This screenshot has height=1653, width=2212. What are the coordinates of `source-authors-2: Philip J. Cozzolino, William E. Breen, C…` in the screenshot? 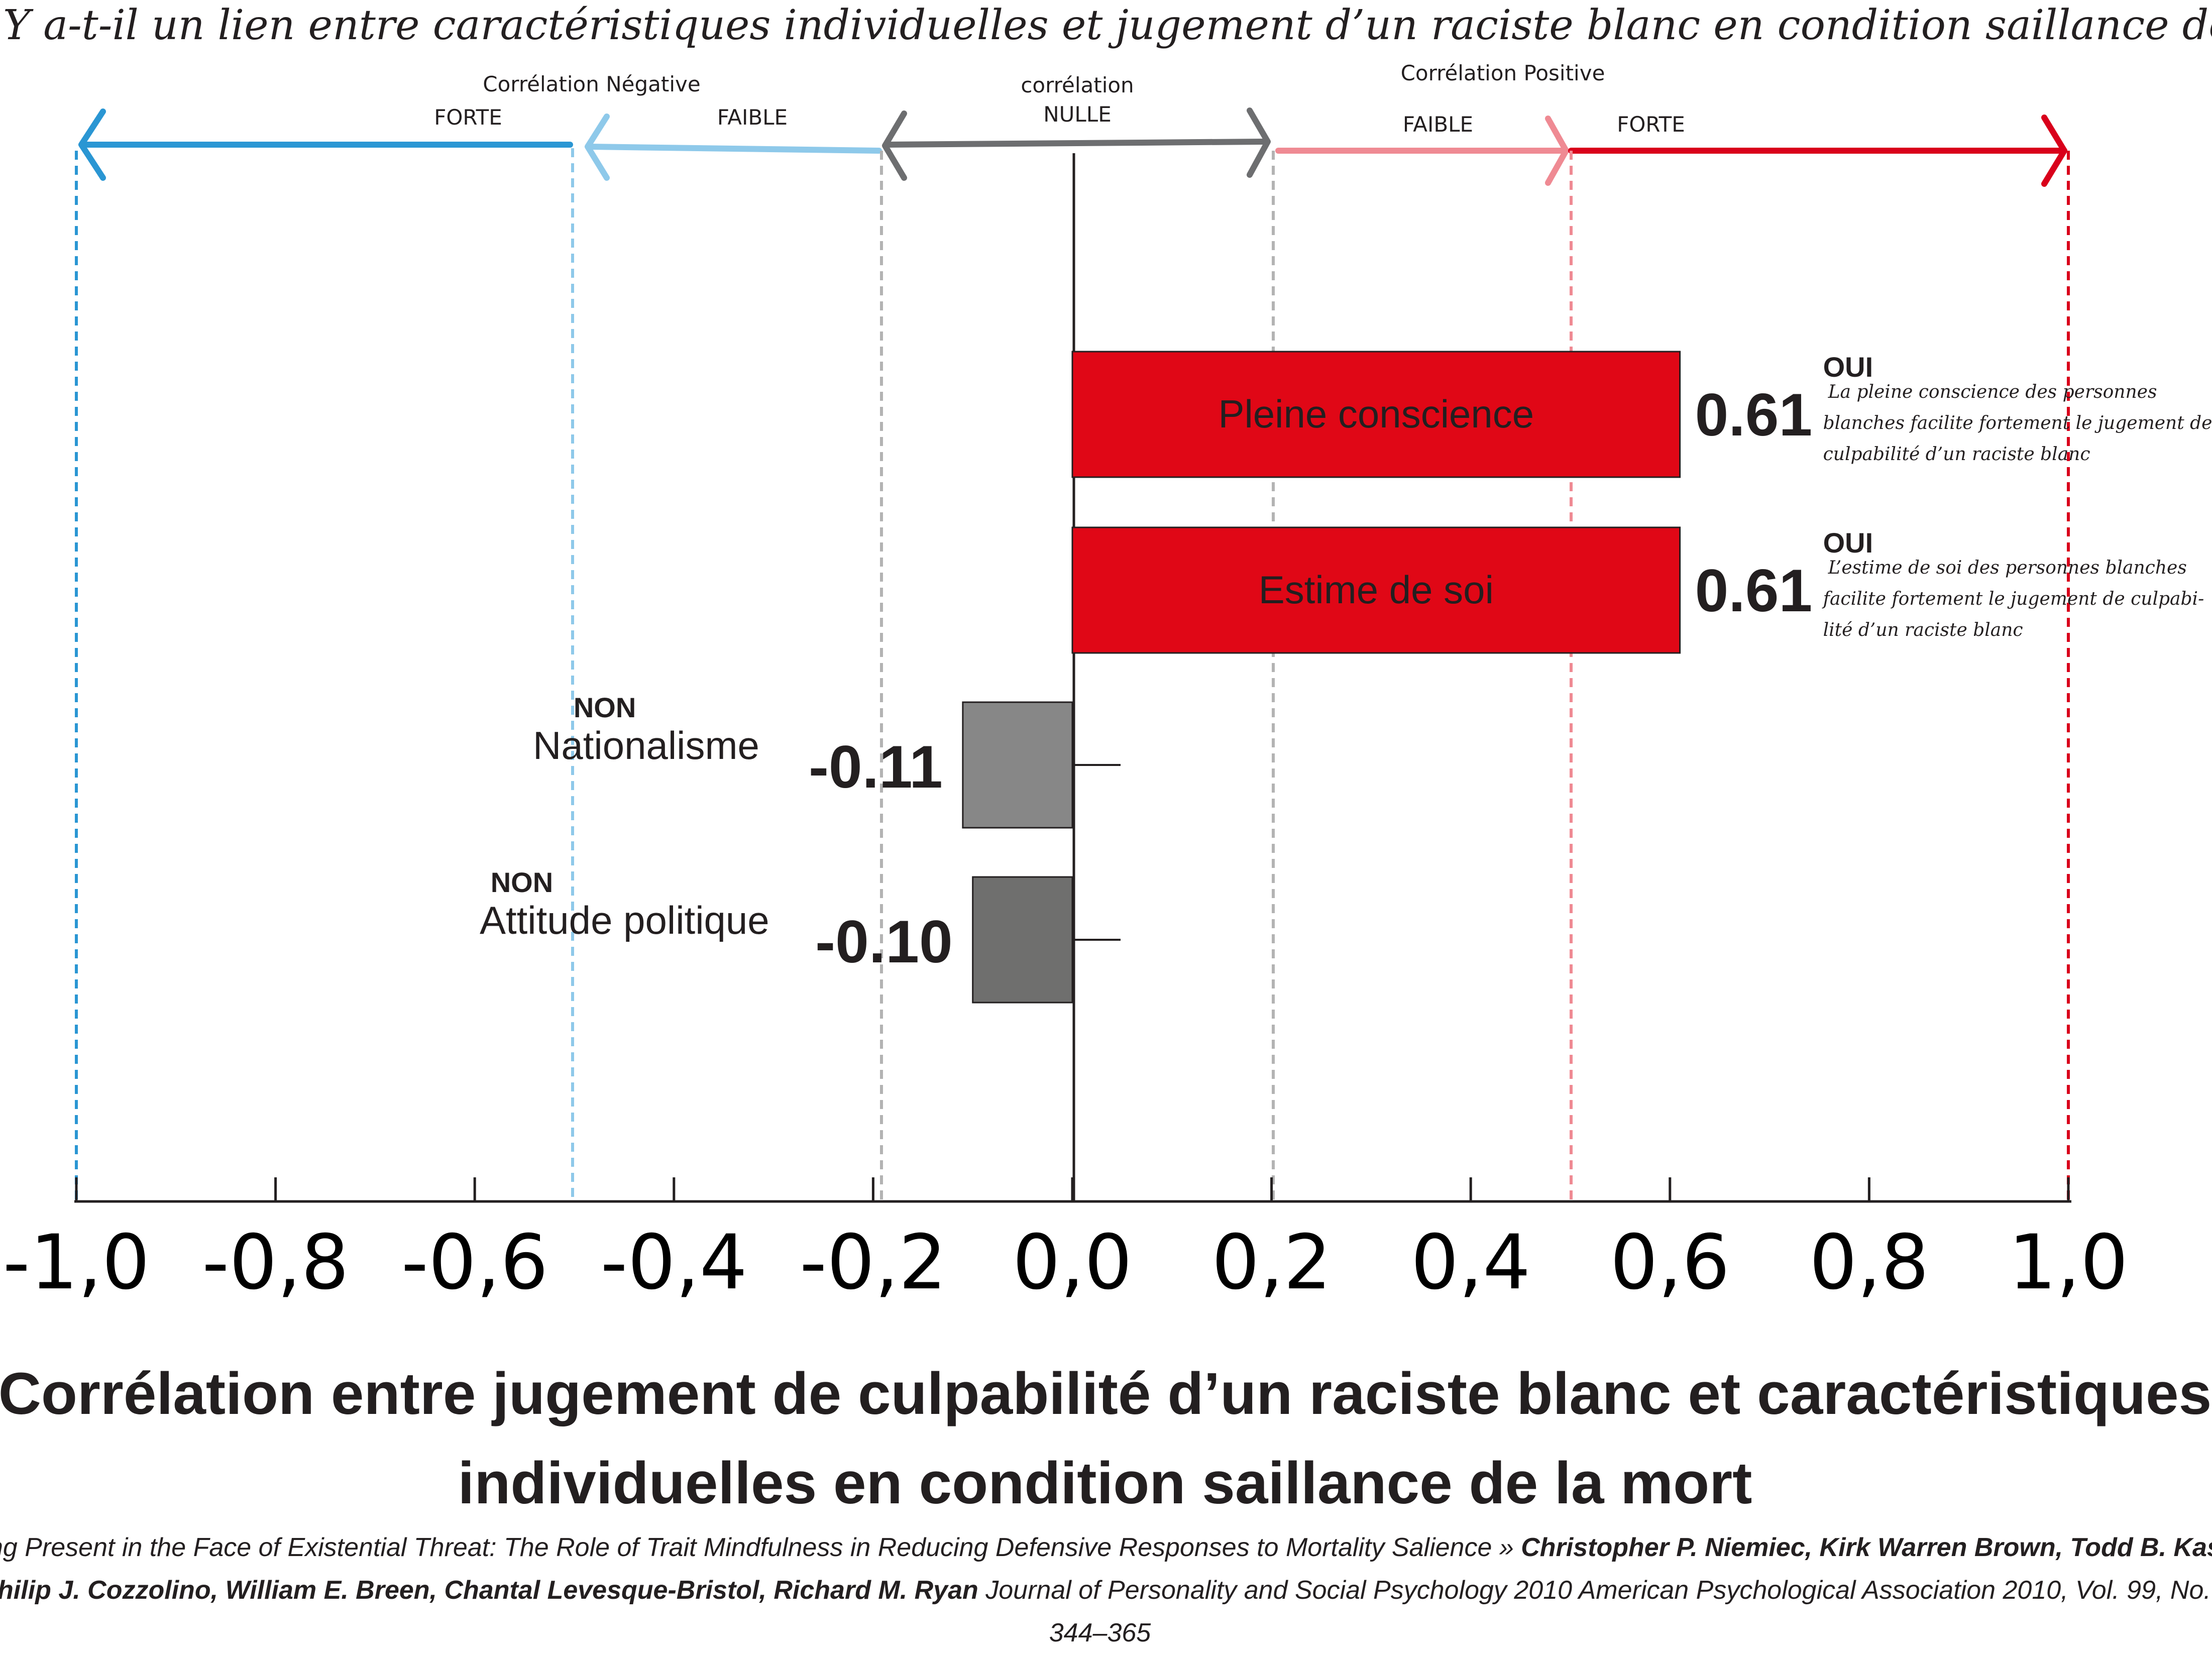 It's located at (489, 1590).